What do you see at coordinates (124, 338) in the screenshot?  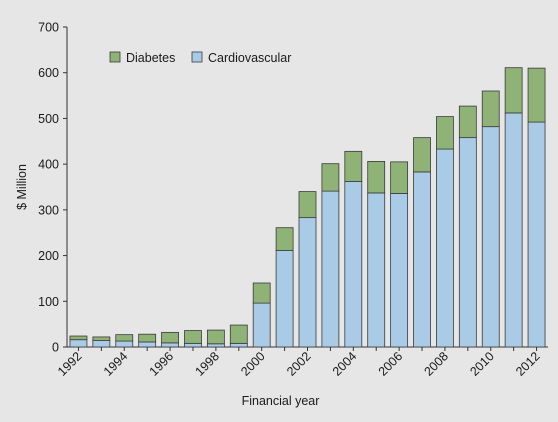 I see `bar-diabetes-1994` at bounding box center [124, 338].